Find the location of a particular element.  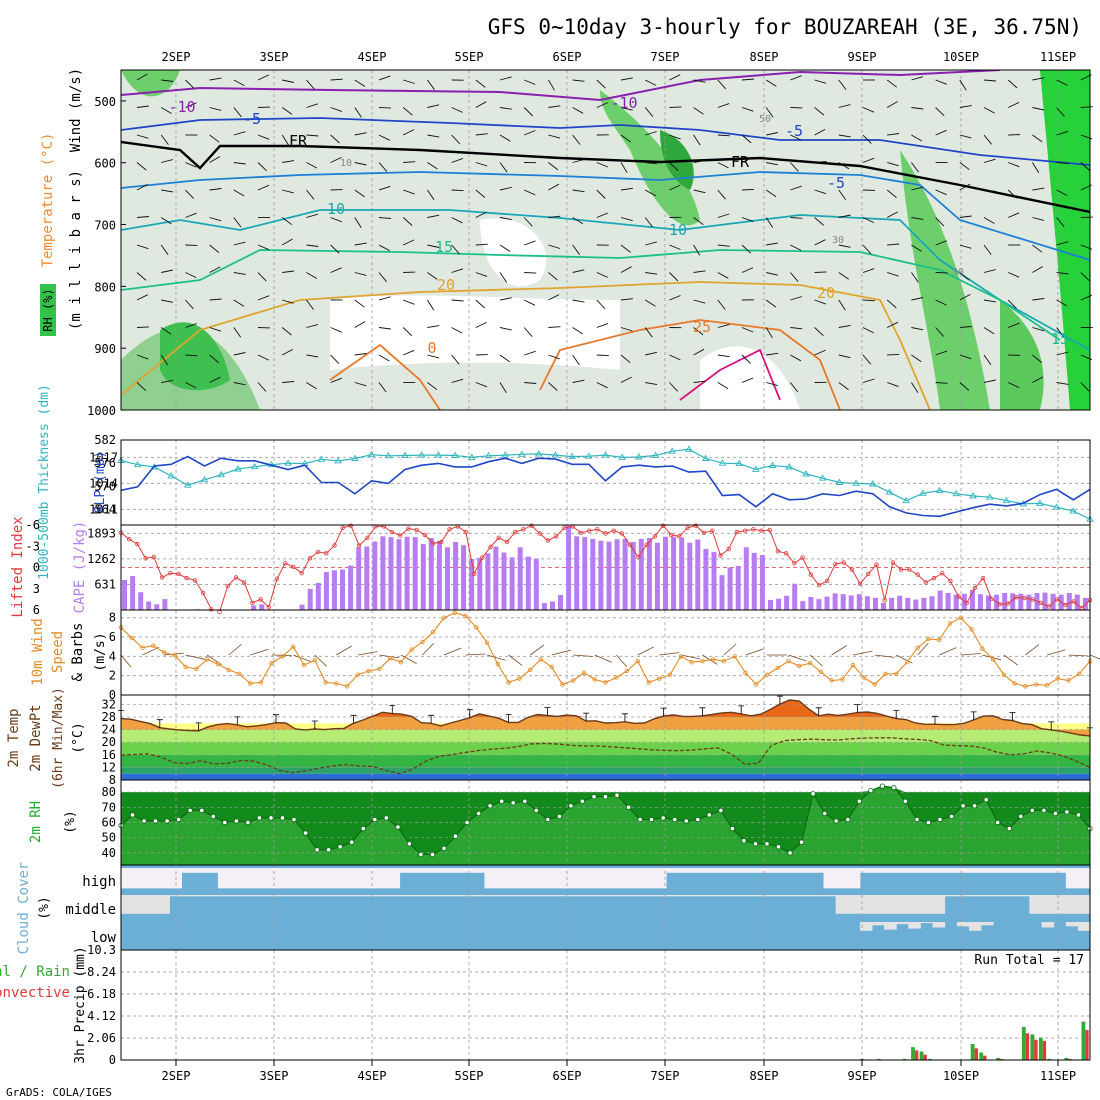

ylabel-wind-units: (m/s) is located at coordinates (100, 651).